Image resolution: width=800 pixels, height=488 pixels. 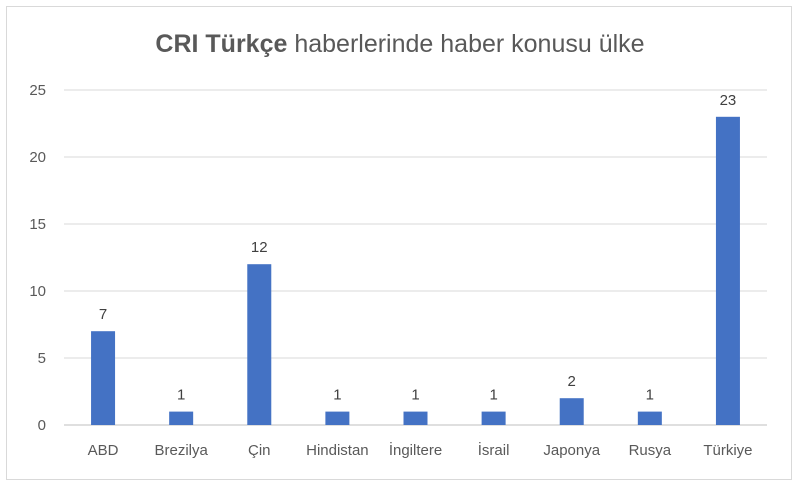 I want to click on chart-title-bold: CRI Türkçe, so click(x=221, y=44).